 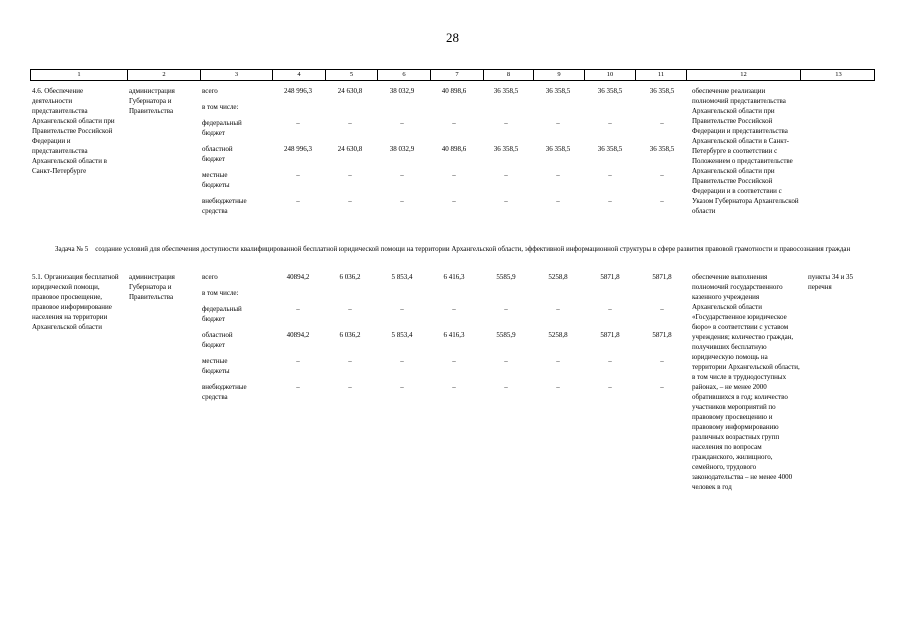 What do you see at coordinates (509, 75) in the screenshot?
I see `column-number-8: 8` at bounding box center [509, 75].